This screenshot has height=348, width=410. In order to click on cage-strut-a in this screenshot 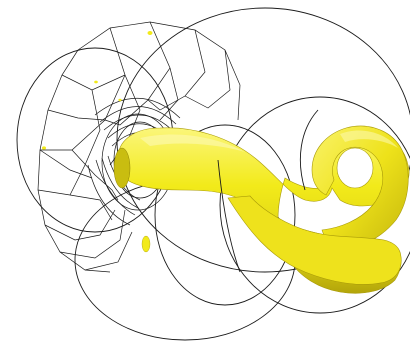, I will do `click(95, 175)`.